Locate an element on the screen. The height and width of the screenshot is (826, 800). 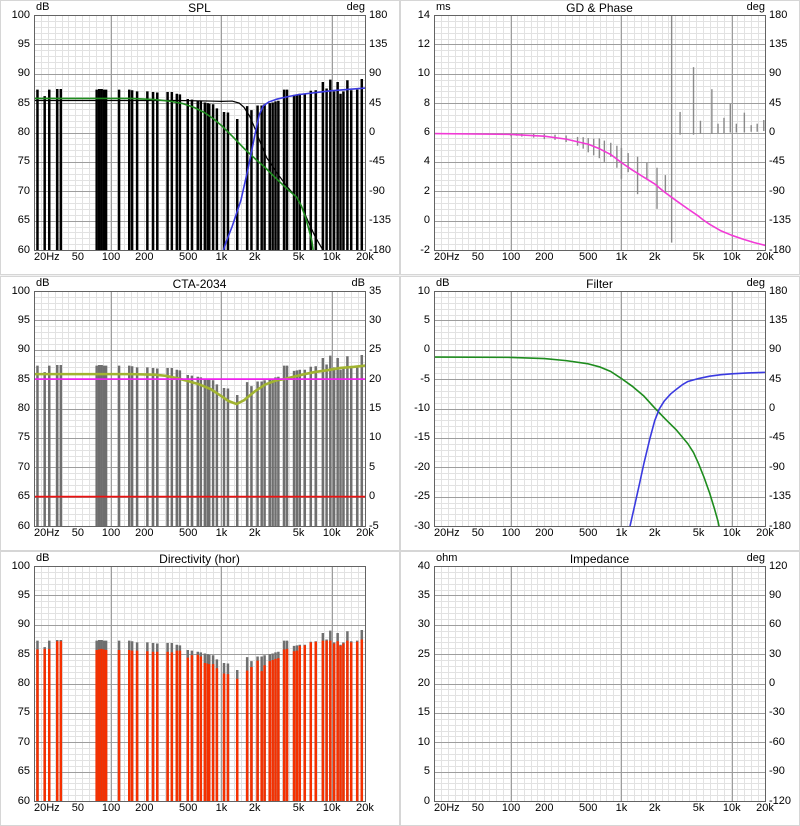
left-axis-tick-label: 12 is located at coordinates (423, 43).